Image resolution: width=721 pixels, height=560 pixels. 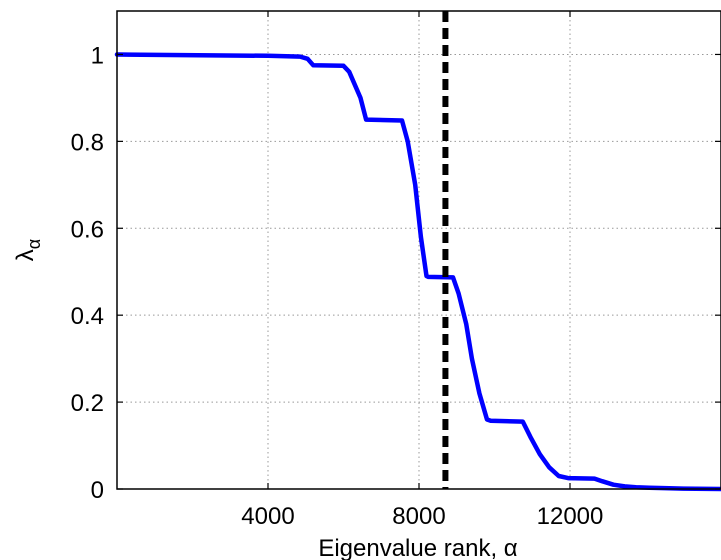 I want to click on x-tick-label: 12000, so click(x=570, y=516).